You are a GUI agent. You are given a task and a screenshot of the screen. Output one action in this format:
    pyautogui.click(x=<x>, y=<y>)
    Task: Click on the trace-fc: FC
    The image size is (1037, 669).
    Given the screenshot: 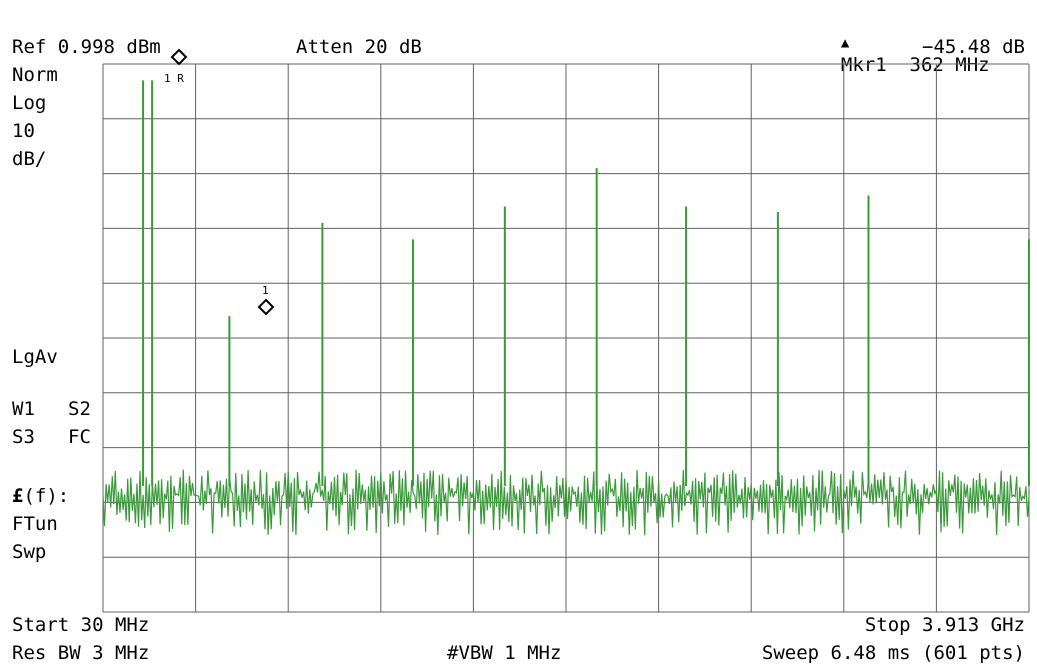 What is the action you would take?
    pyautogui.click(x=79, y=437)
    